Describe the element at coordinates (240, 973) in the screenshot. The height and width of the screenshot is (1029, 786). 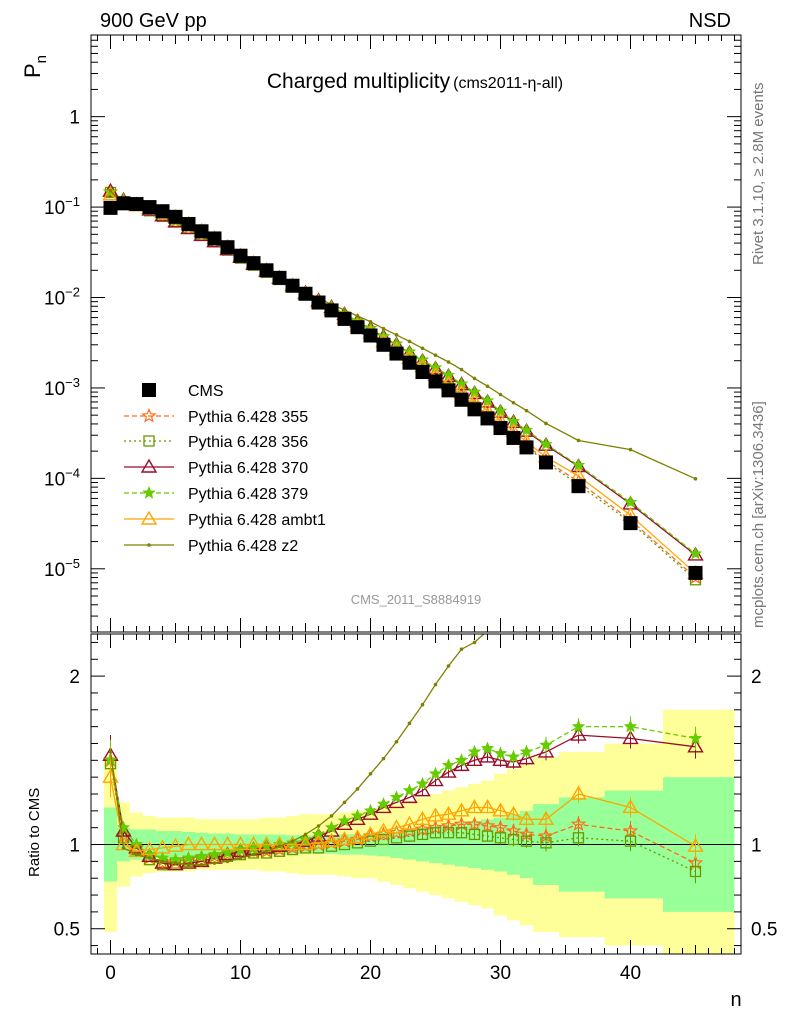
I see `x-tick-label: 10` at that location.